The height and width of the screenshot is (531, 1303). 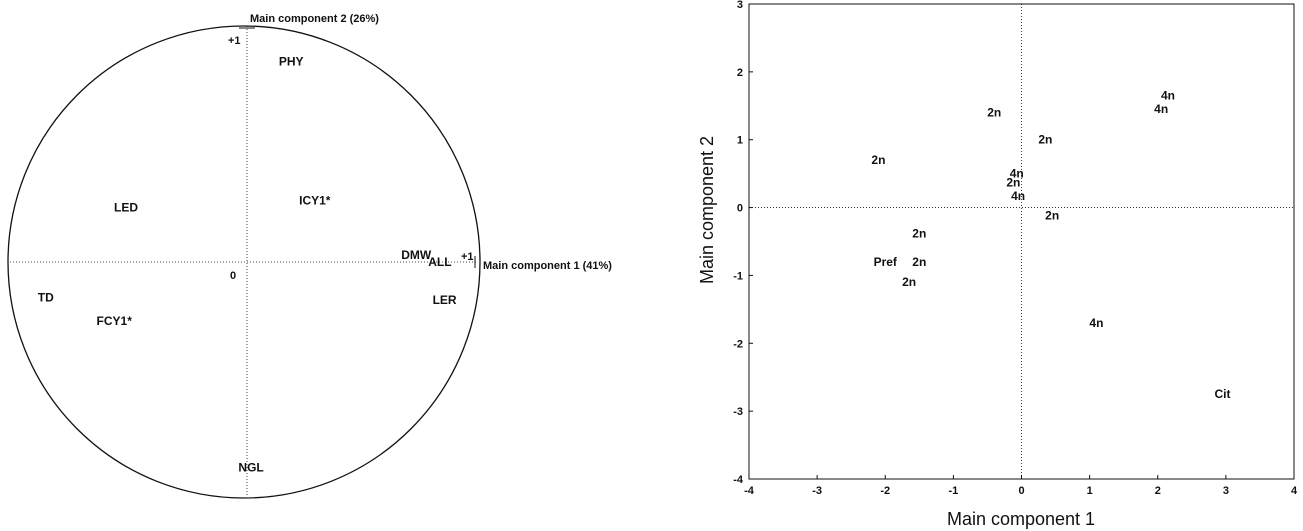 What do you see at coordinates (738, 480) in the screenshot?
I see `y-tick-label: -4` at bounding box center [738, 480].